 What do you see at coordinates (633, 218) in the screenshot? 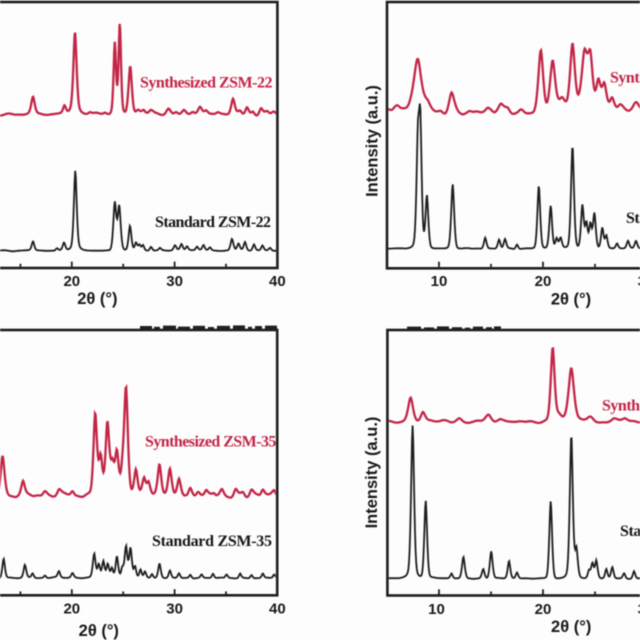
I see `svg-text: Standard ZSM-23` at bounding box center [633, 218].